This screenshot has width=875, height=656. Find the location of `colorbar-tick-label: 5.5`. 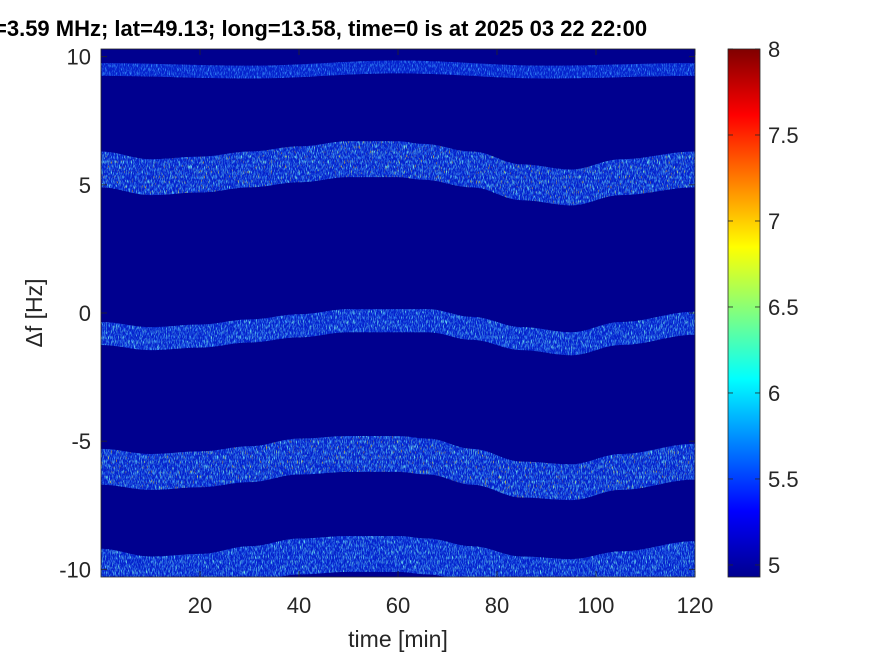

colorbar-tick-label: 5.5 is located at coordinates (783, 479).